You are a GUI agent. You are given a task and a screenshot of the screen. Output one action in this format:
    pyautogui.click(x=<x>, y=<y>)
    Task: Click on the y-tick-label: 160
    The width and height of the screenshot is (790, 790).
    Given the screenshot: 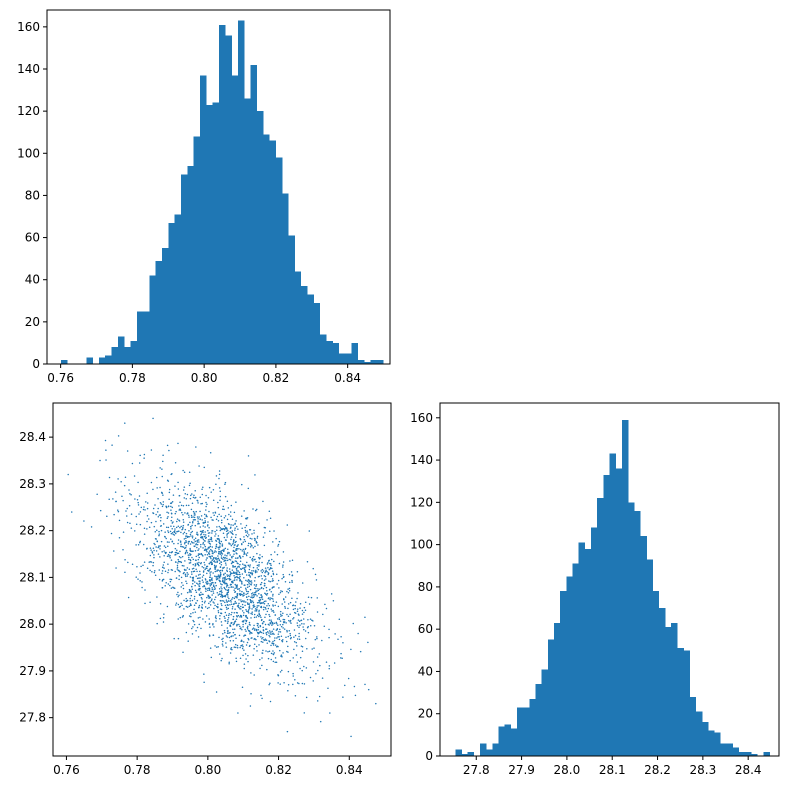 What is the action you would take?
    pyautogui.click(x=421, y=418)
    